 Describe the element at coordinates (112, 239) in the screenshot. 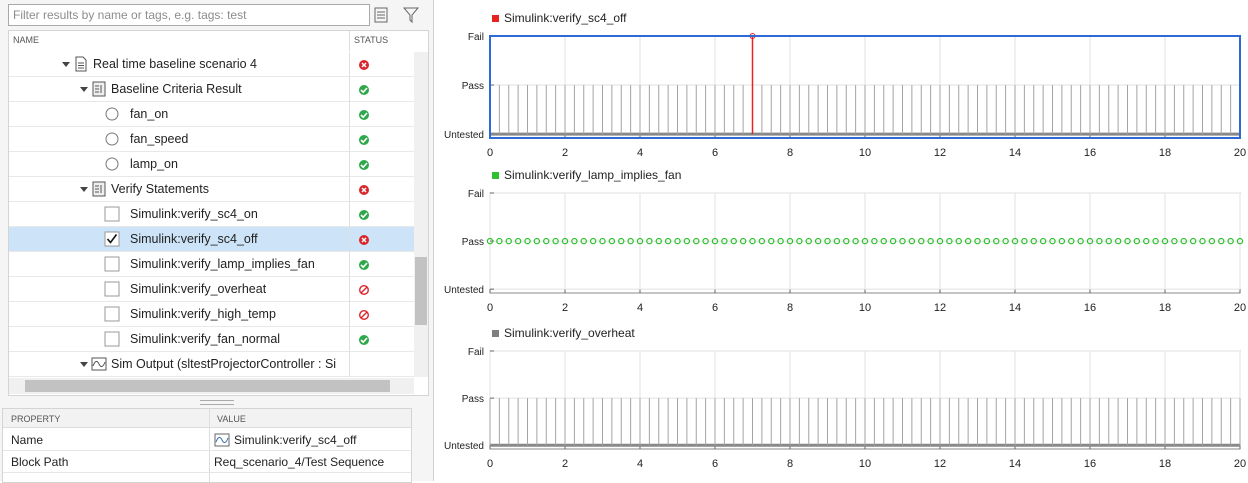

I see `checkmark` at that location.